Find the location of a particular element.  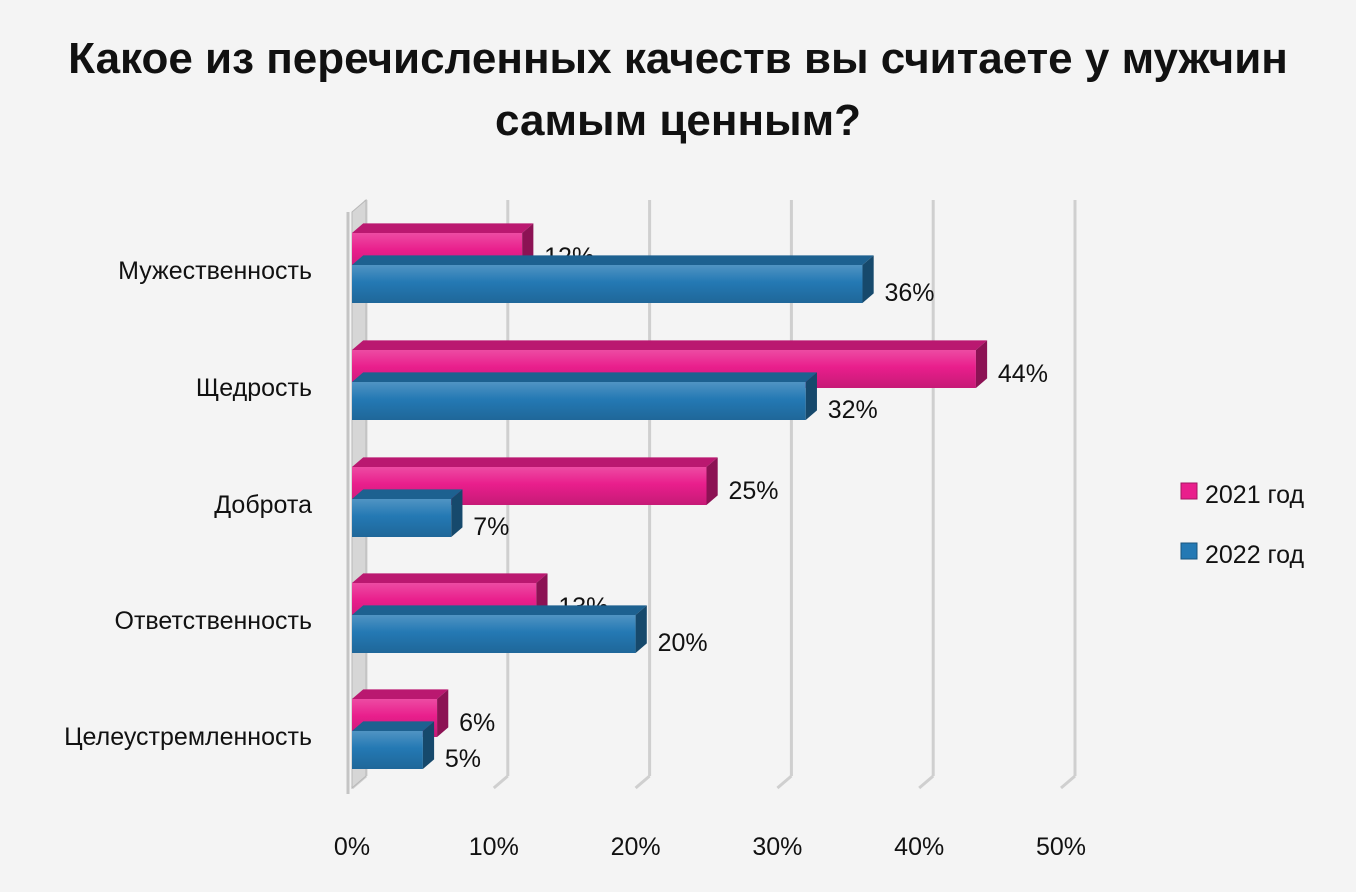

data-label: 20% is located at coordinates (683, 643).